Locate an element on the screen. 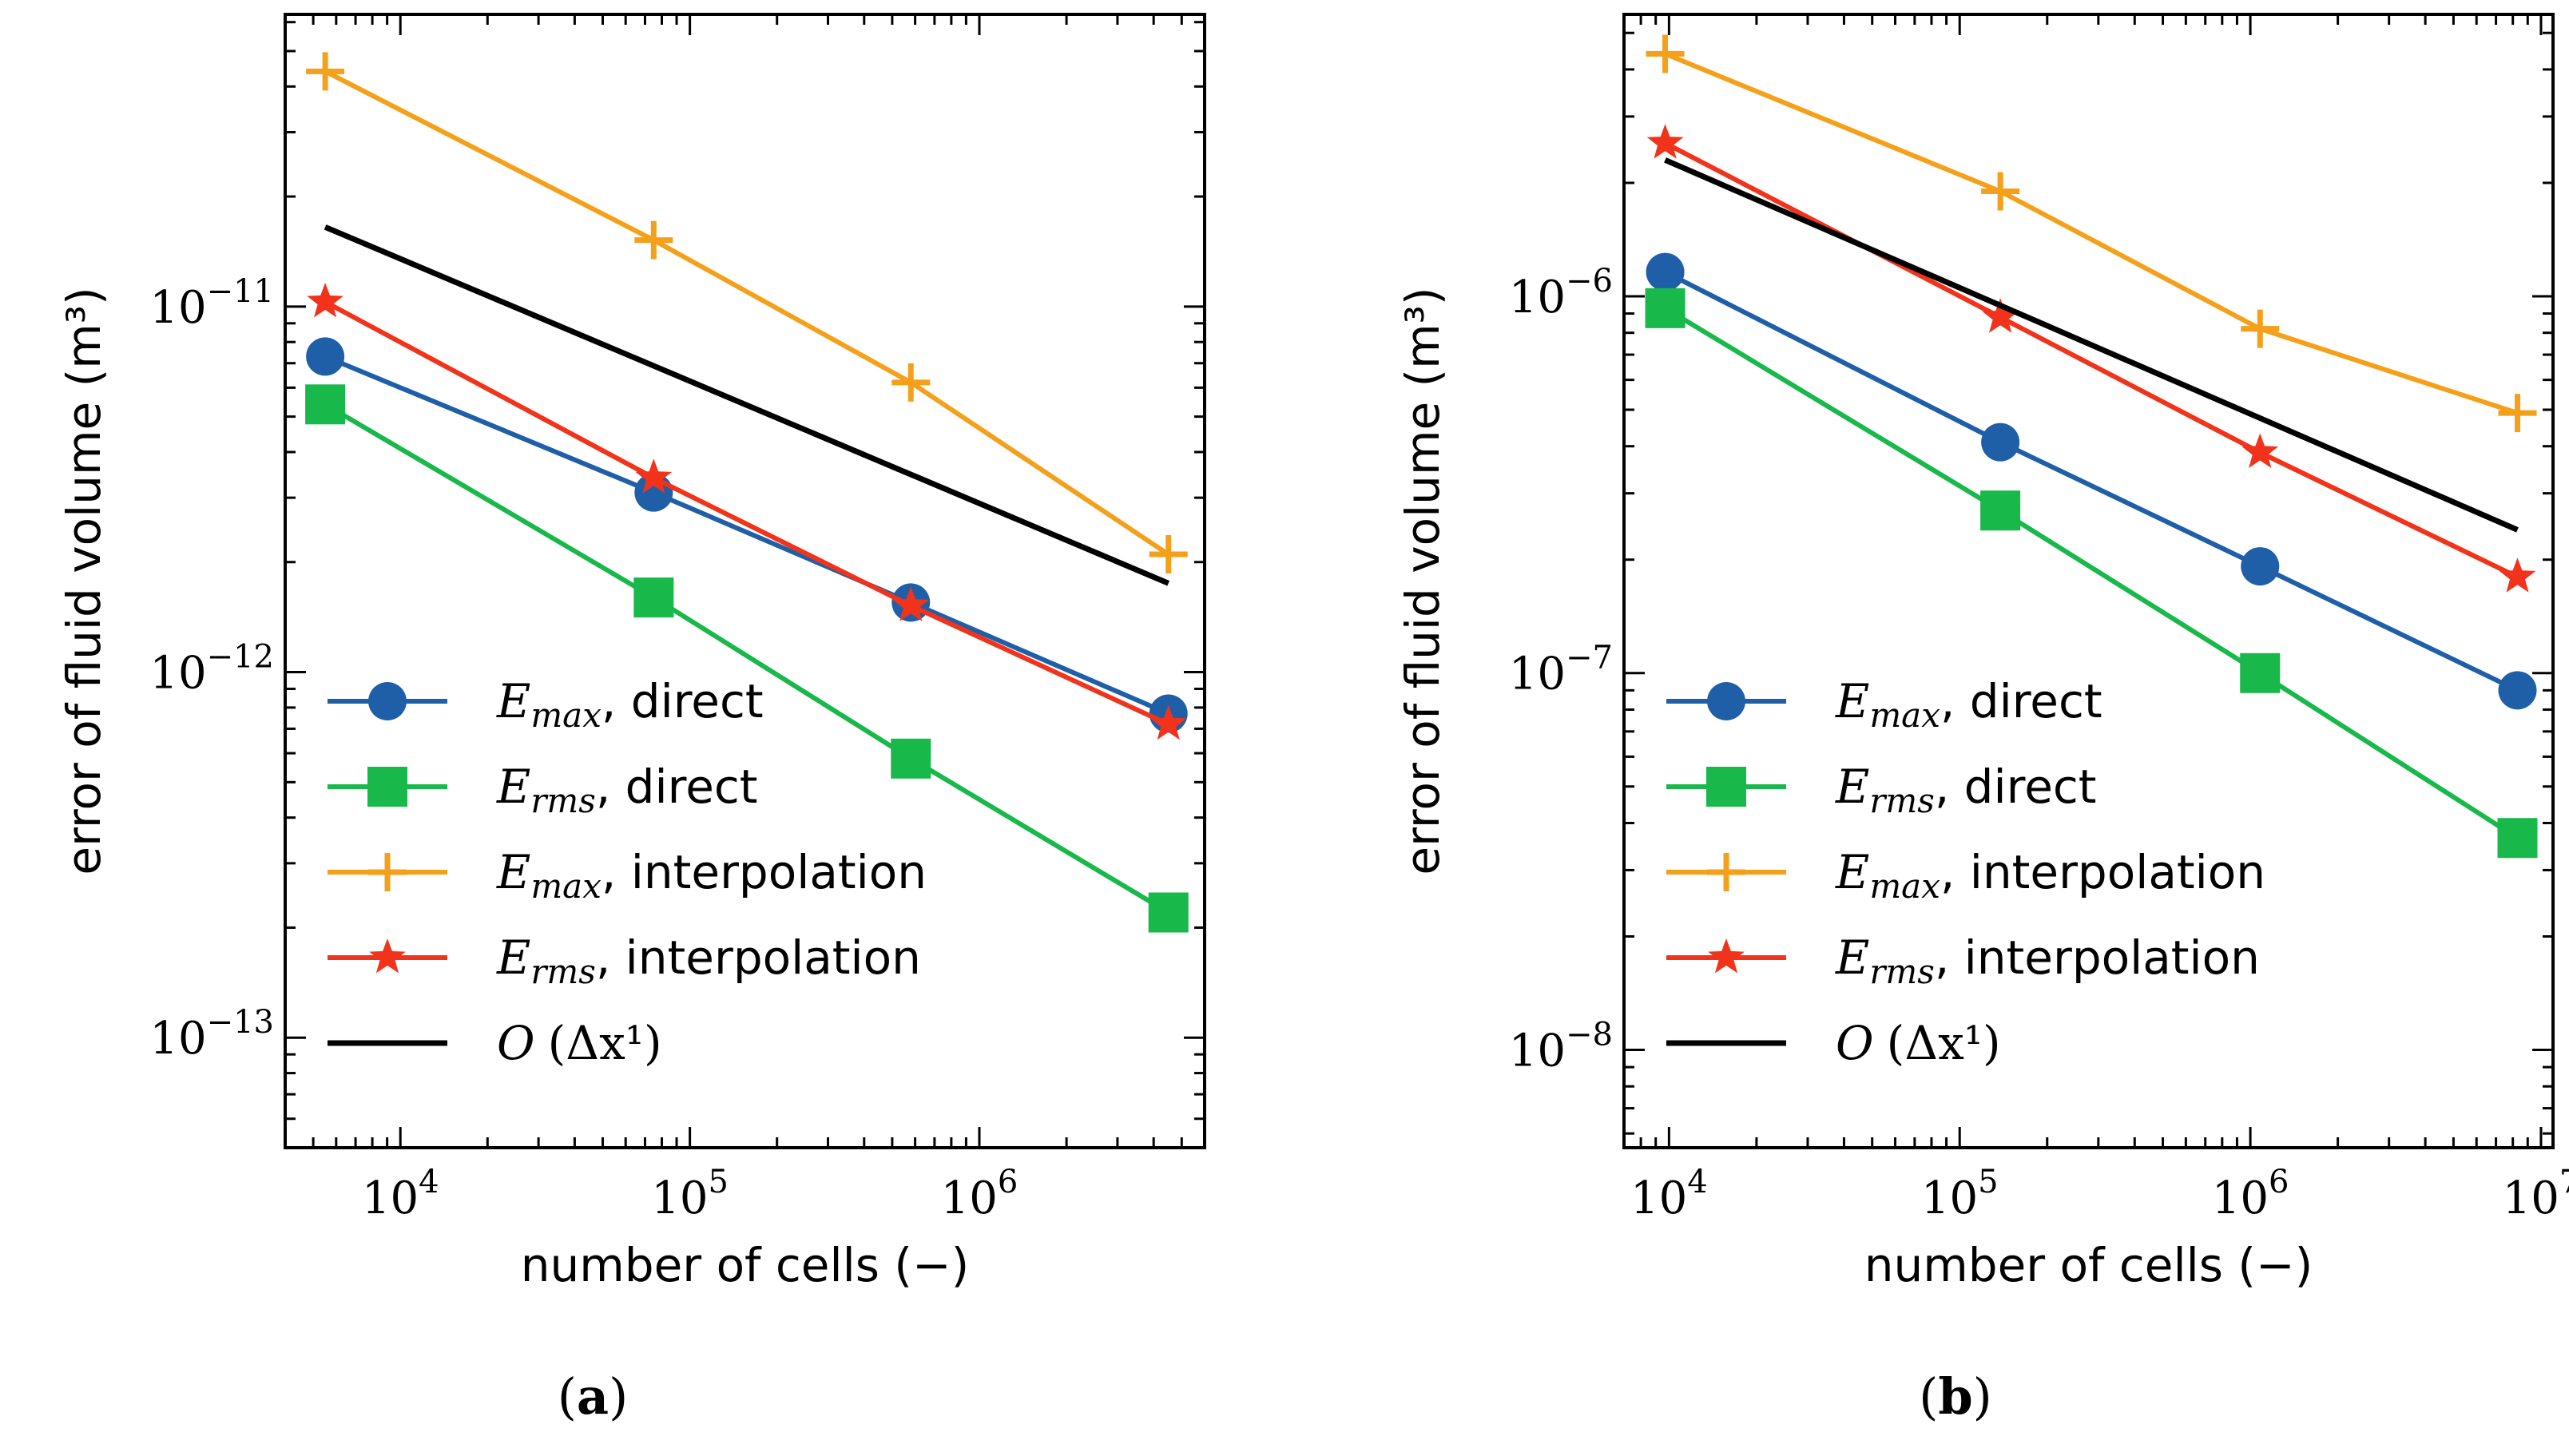  series-erms-interpolation is located at coordinates (747, 511).